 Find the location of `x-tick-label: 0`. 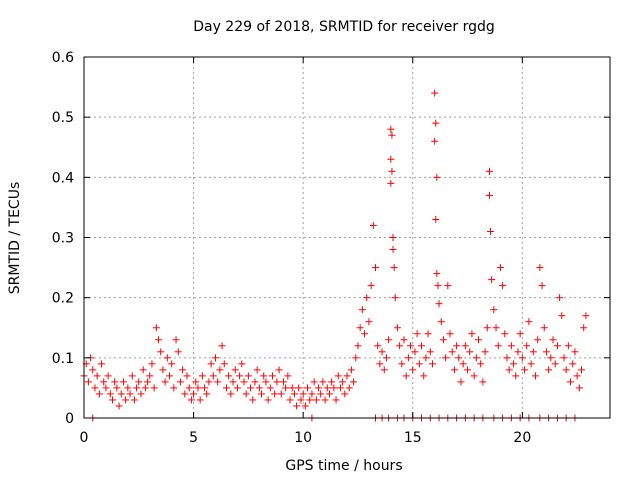

x-tick-label: 0 is located at coordinates (84, 438).